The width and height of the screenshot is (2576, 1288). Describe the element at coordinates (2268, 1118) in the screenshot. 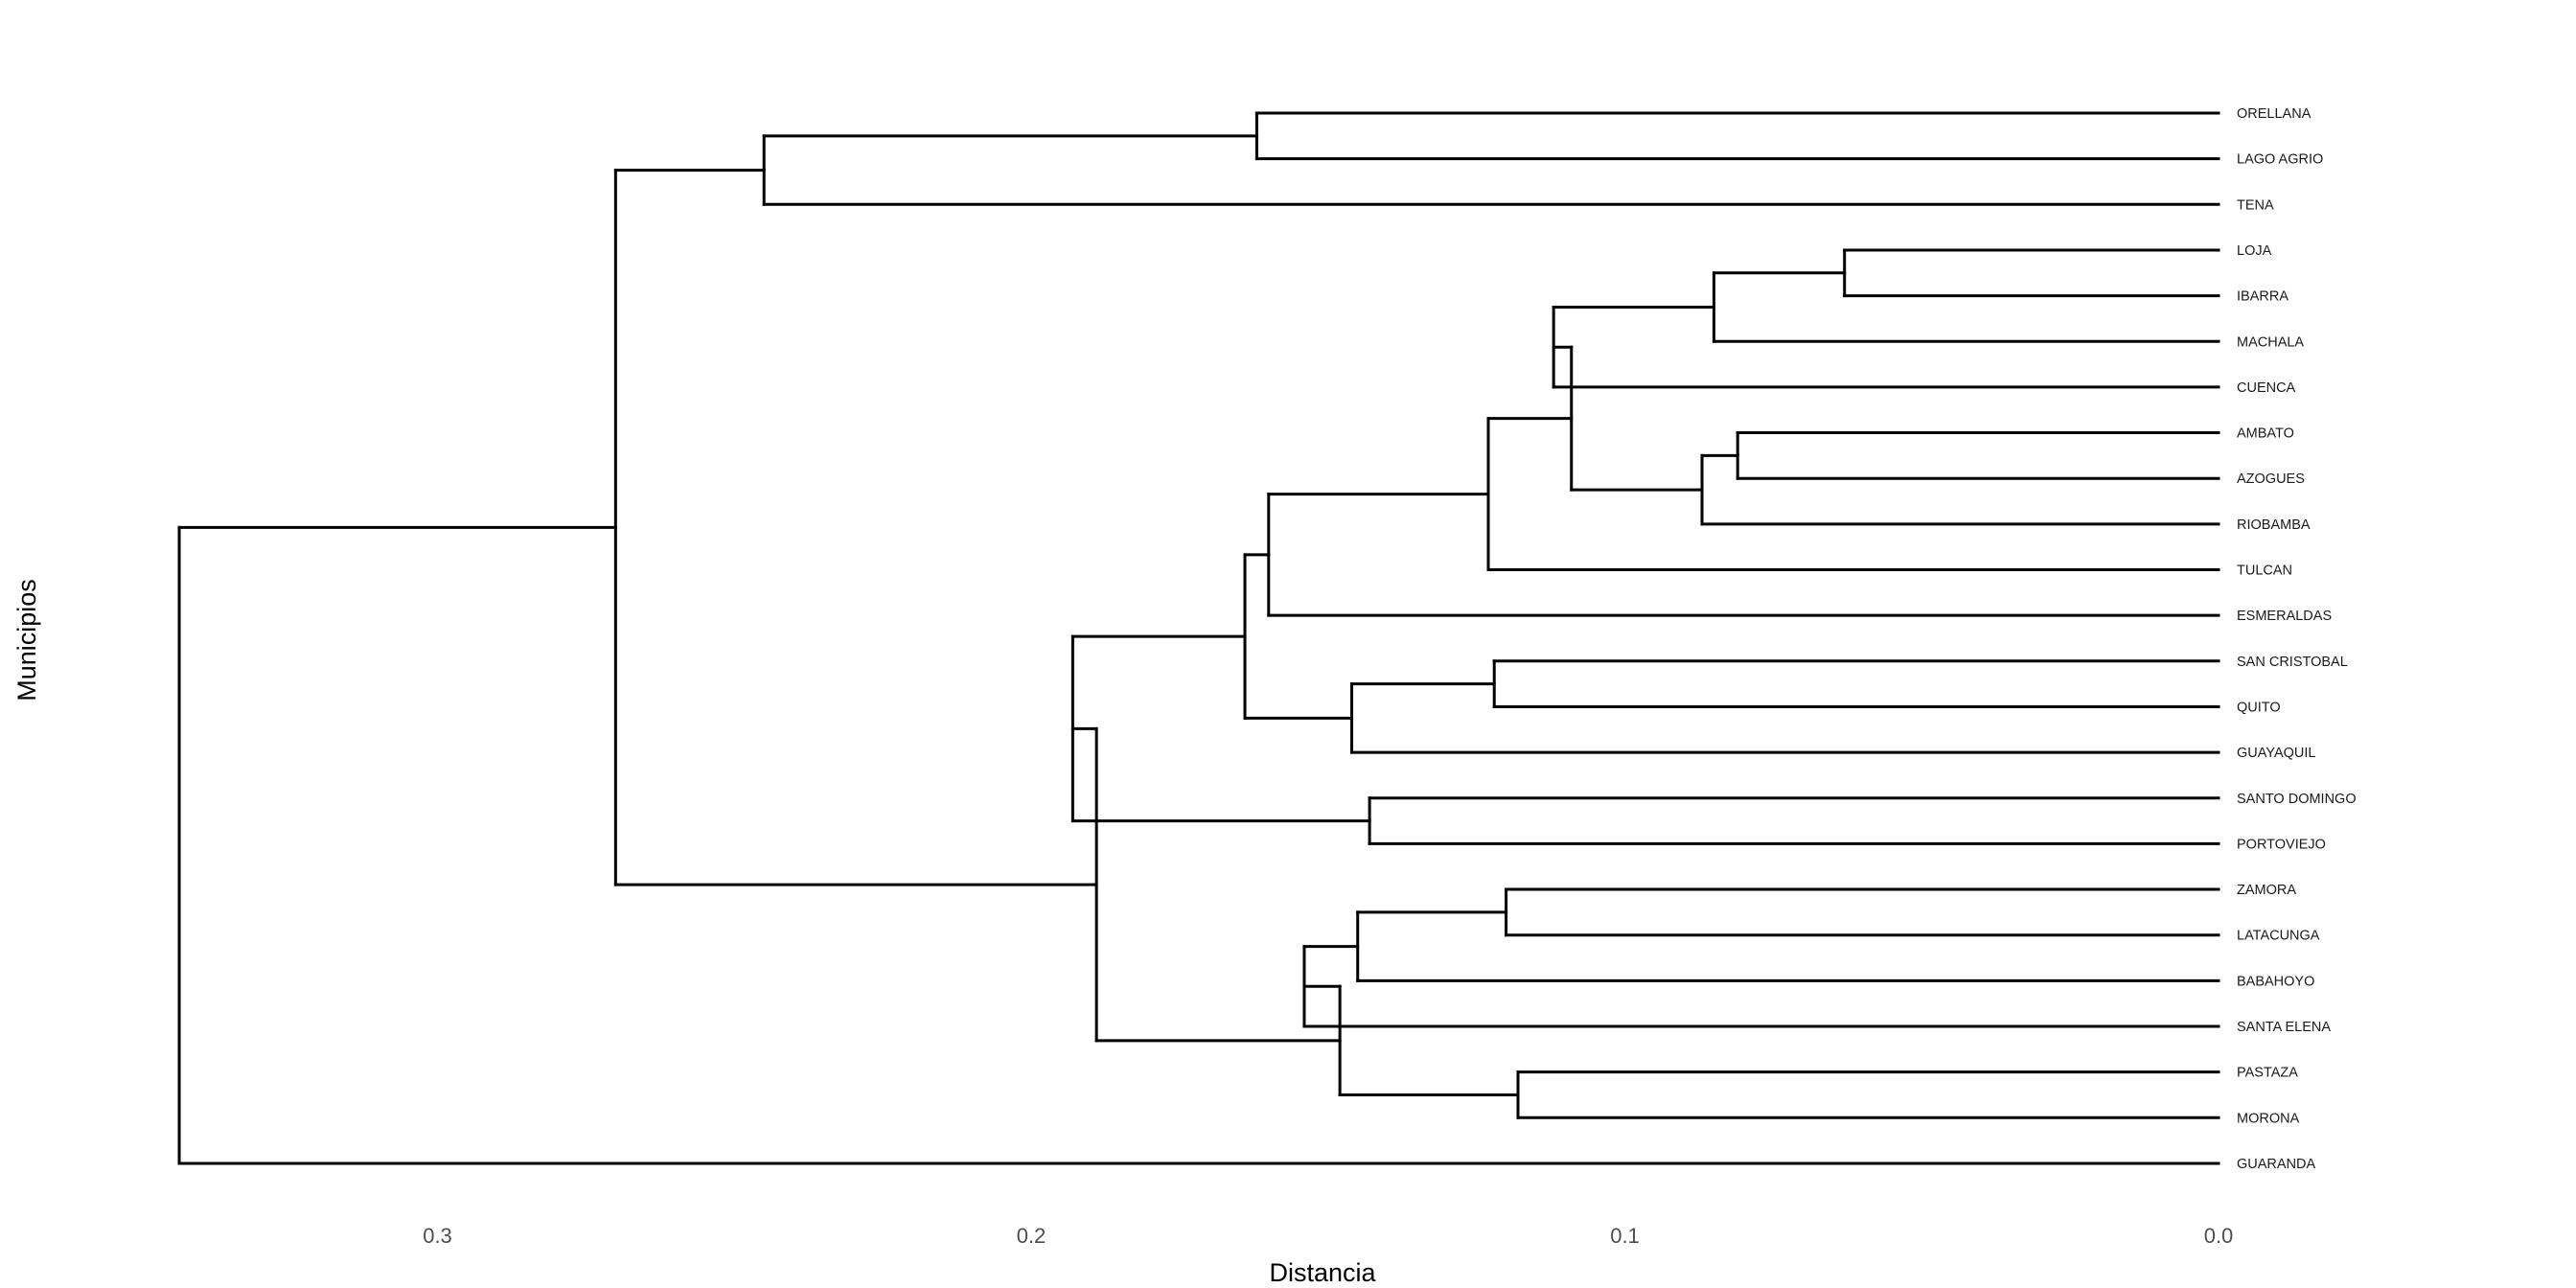

I see `leaf-label: MORONA` at that location.